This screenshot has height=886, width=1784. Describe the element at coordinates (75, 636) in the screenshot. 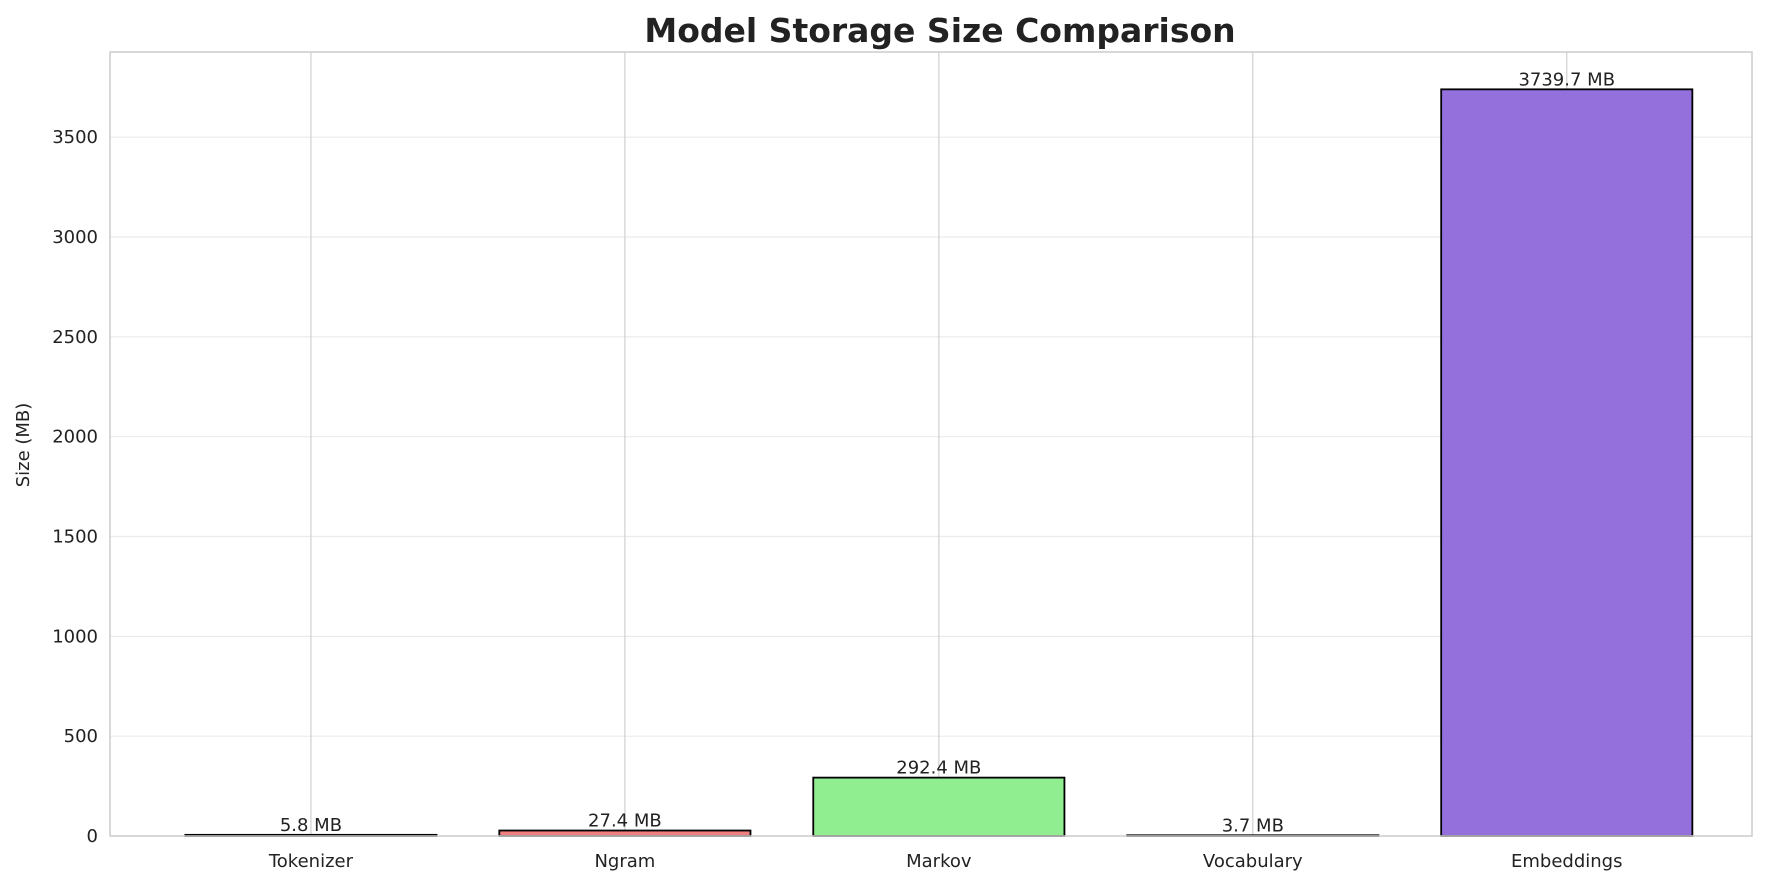

I see `y-tick-label: 1000` at that location.